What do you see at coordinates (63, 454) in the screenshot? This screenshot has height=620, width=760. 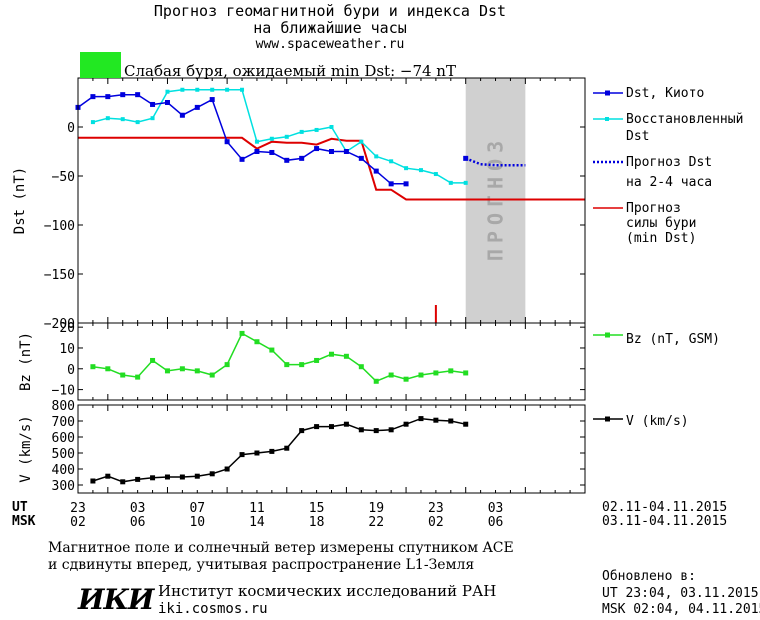 I see `v-ytick-label: 500` at bounding box center [63, 454].